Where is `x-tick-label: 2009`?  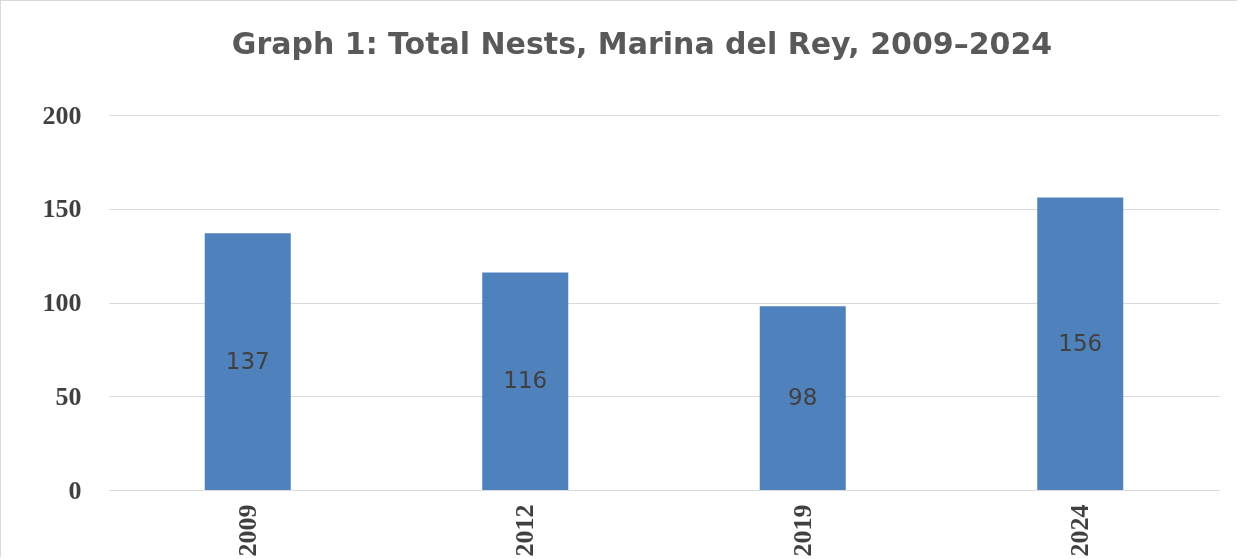
x-tick-label: 2009 is located at coordinates (247, 530).